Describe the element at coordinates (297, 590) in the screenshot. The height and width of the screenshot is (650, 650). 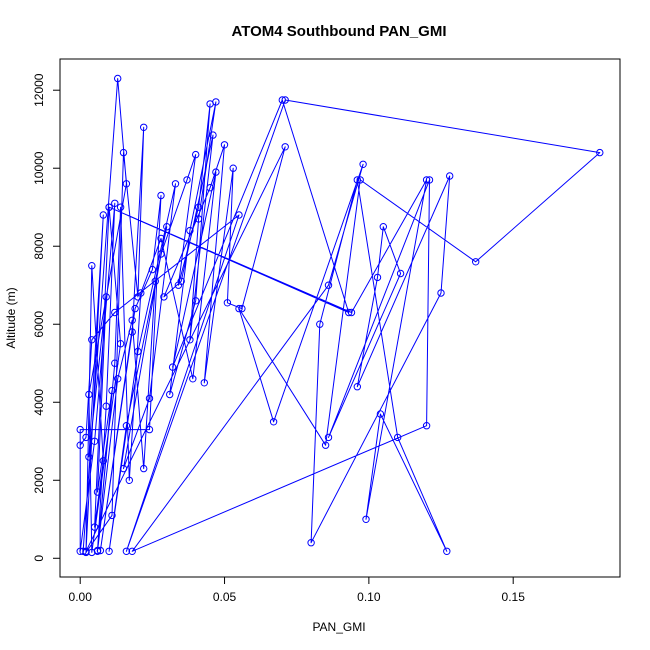
I see `x-axis: 0.00 0.05 0.10 0.15` at that location.